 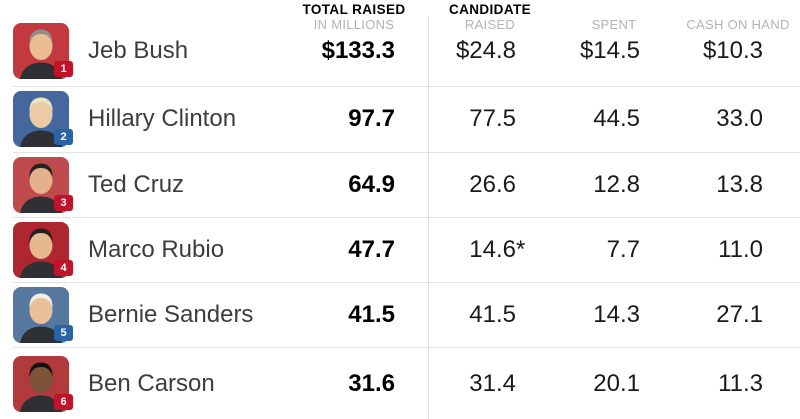 What do you see at coordinates (63, 202) in the screenshot?
I see `rank-badge: 3` at bounding box center [63, 202].